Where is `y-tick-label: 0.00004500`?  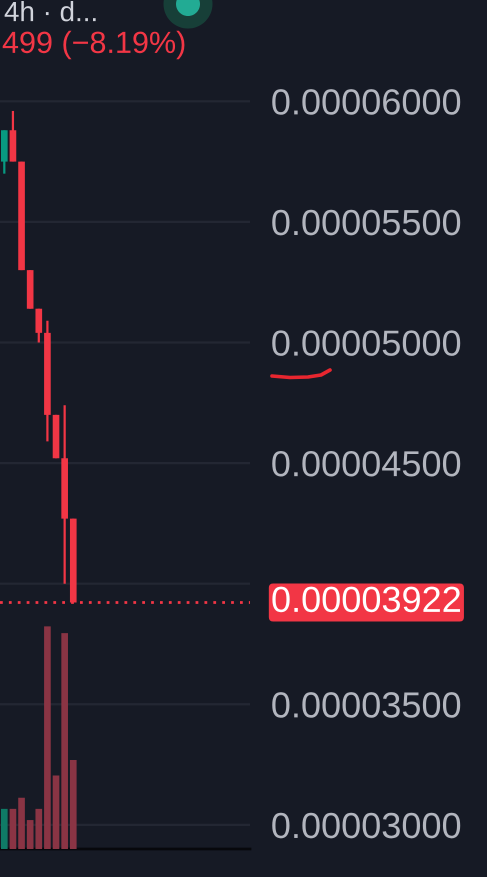 y-tick-label: 0.00004500 is located at coordinates (366, 463).